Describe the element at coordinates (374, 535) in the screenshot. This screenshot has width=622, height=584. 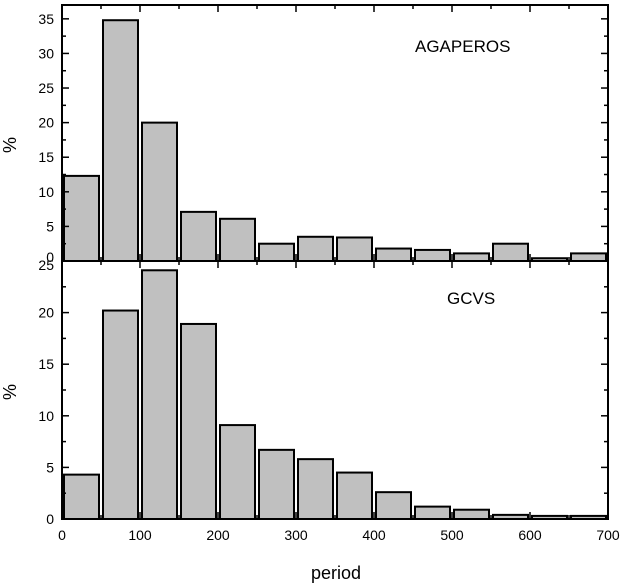
I see `x-tick-label: 400` at that location.